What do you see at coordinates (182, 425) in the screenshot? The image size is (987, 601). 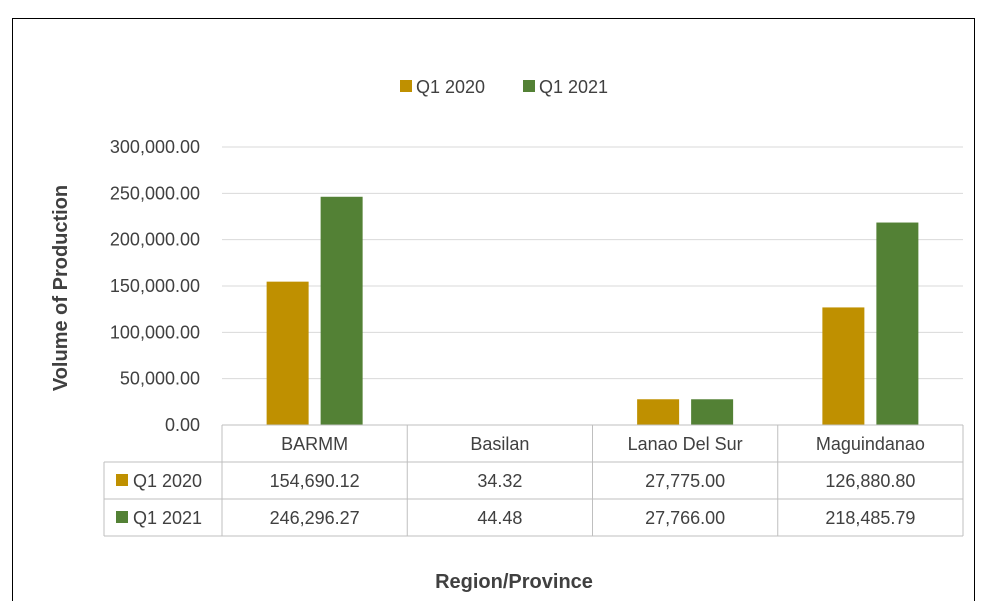 I see `y-tick-label: 0.00` at bounding box center [182, 425].